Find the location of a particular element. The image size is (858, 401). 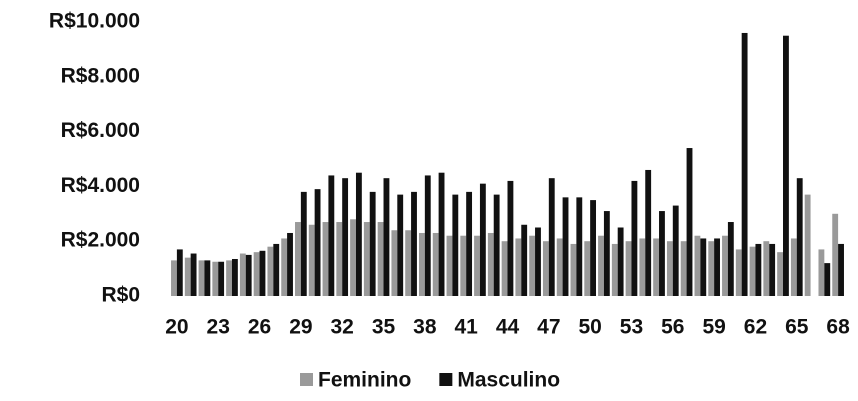

x-tick-label: 20 is located at coordinates (176, 327).